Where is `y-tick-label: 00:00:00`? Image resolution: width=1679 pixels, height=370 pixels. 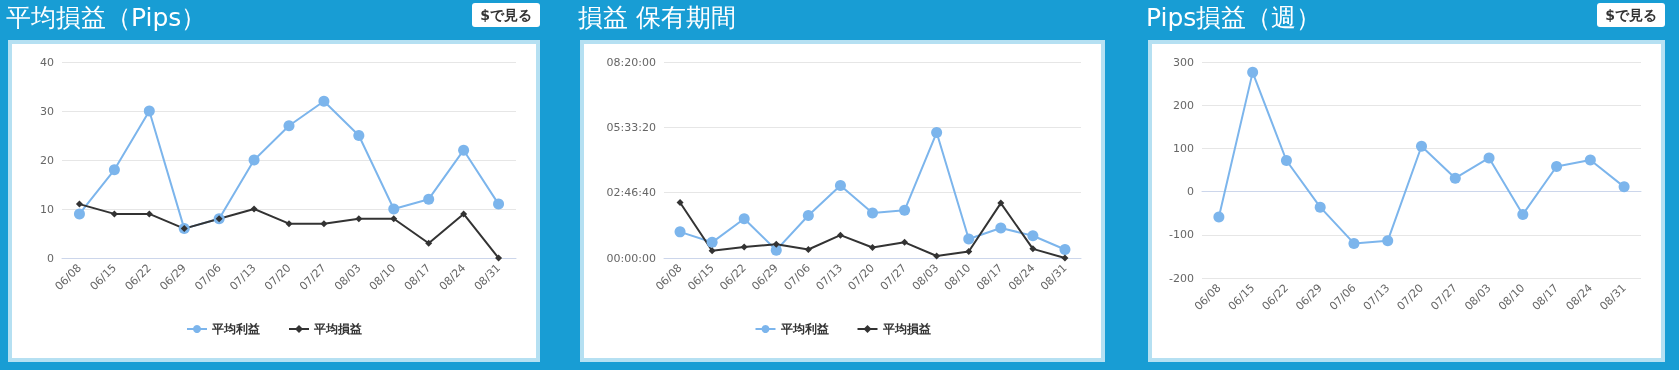
y-tick-label: 00:00:00 is located at coordinates (631, 258).